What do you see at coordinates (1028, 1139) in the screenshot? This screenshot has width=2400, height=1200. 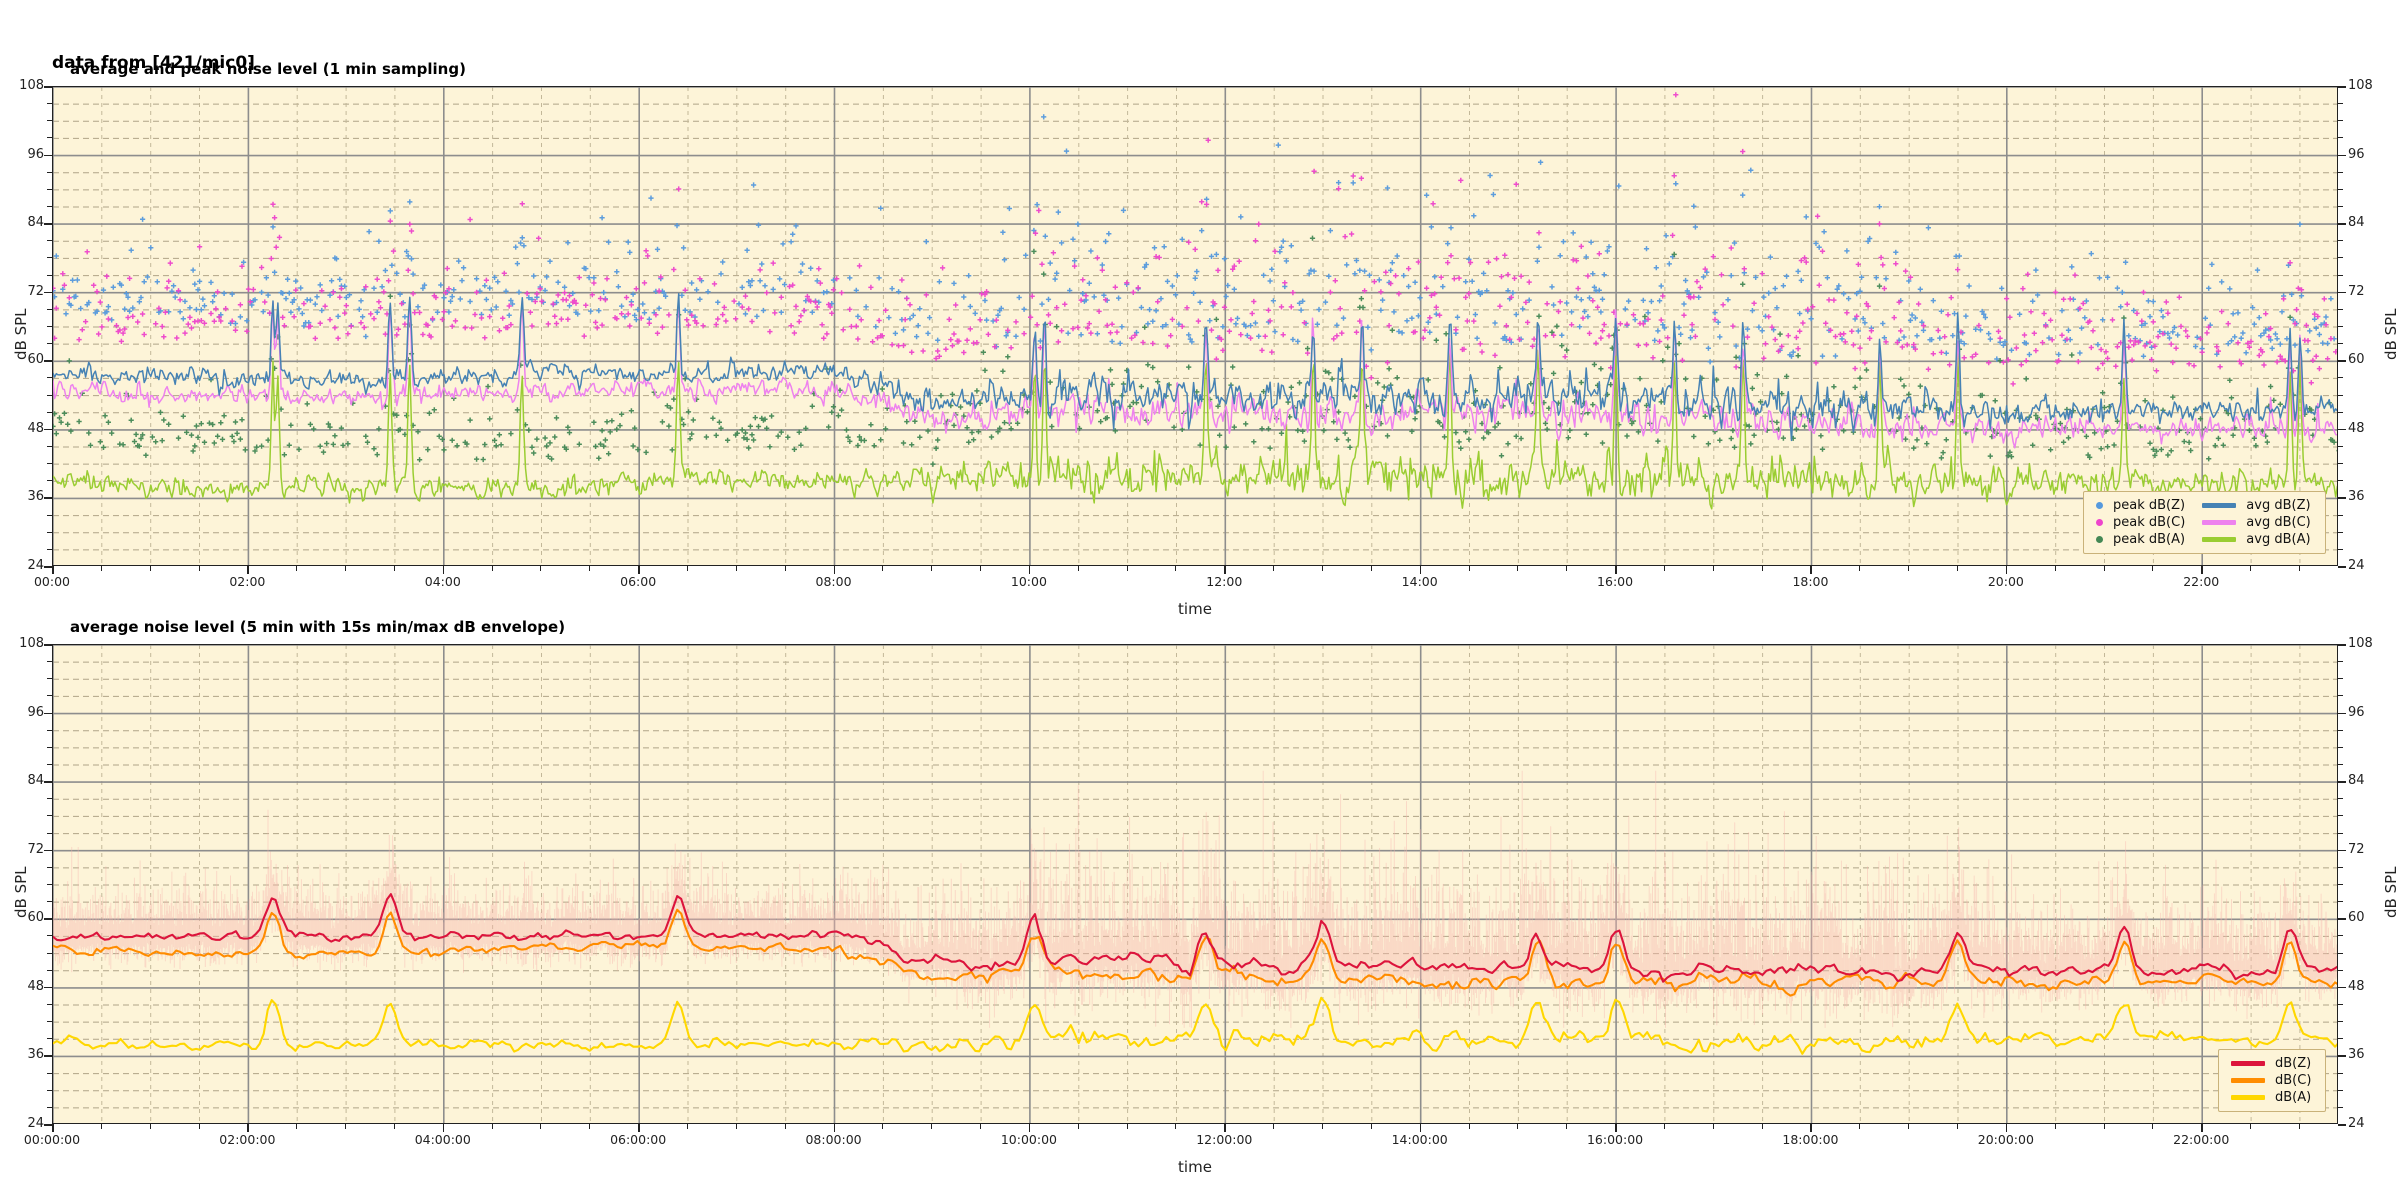 I see `x-tick-label: 10:00:00` at bounding box center [1028, 1139].